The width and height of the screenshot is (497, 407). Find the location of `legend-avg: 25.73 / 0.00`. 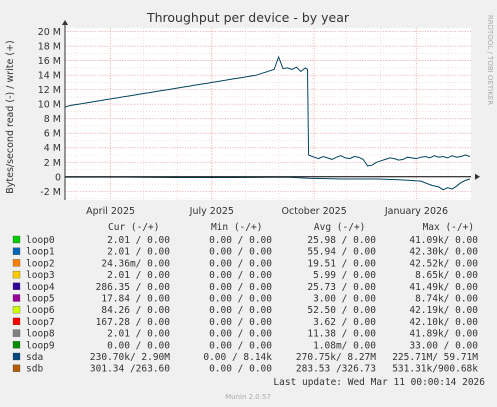

legend-avg: 25.73 / 0.00 is located at coordinates (341, 287).